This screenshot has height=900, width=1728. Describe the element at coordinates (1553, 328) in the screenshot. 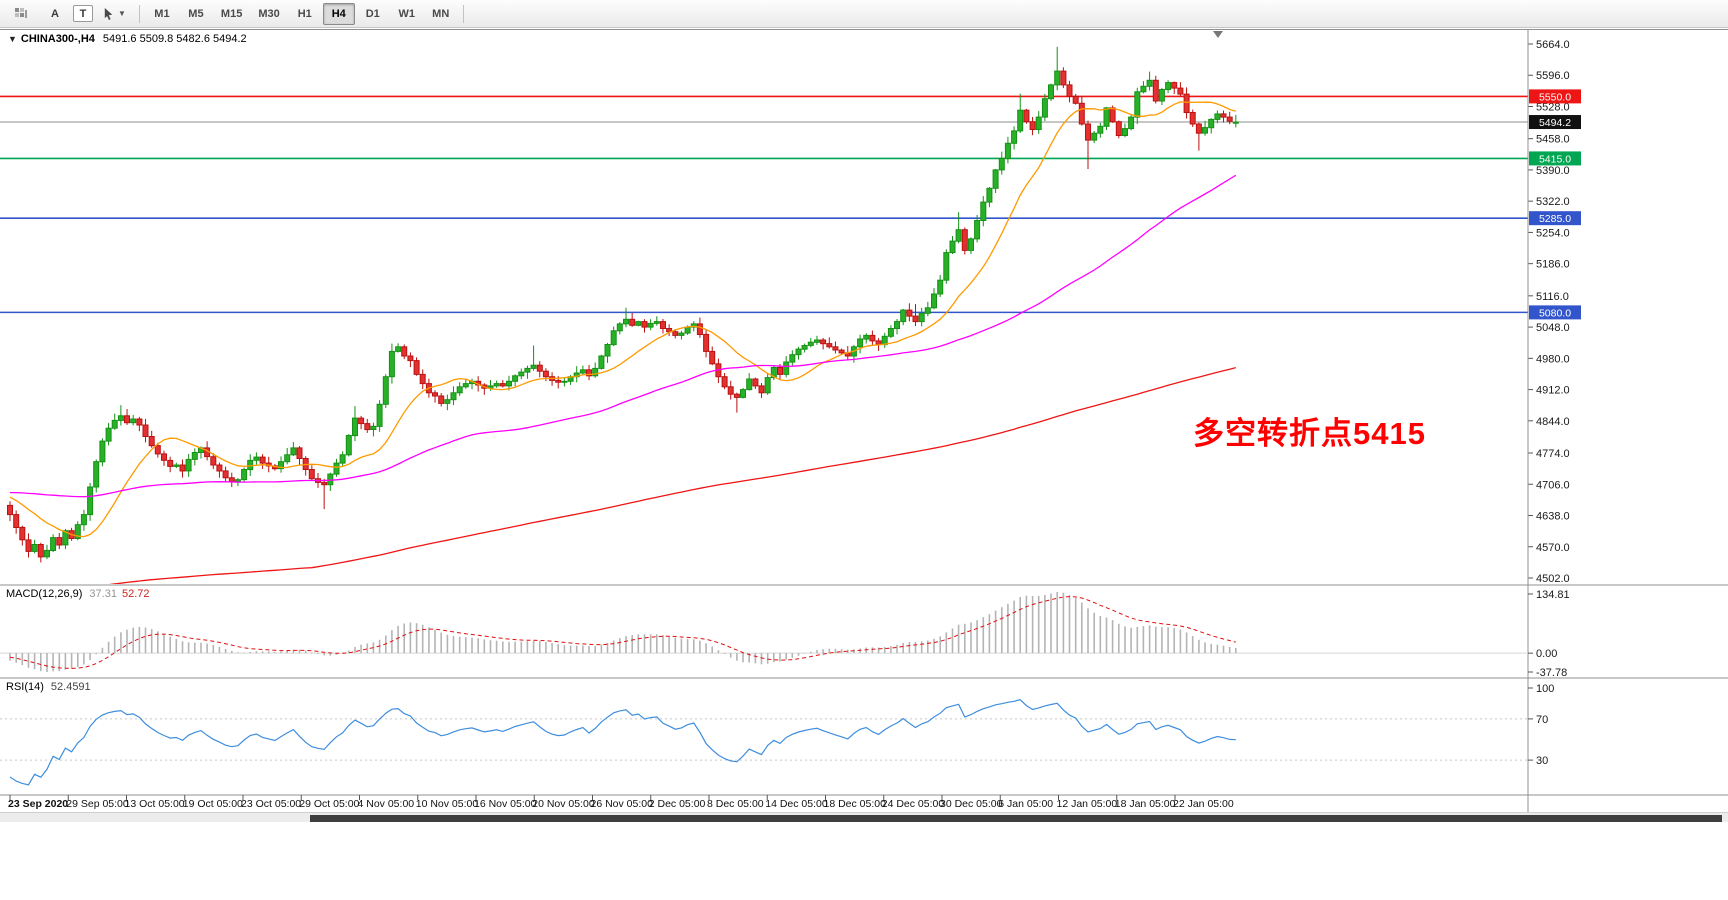

I see `price-axis-label: 5048.0` at that location.